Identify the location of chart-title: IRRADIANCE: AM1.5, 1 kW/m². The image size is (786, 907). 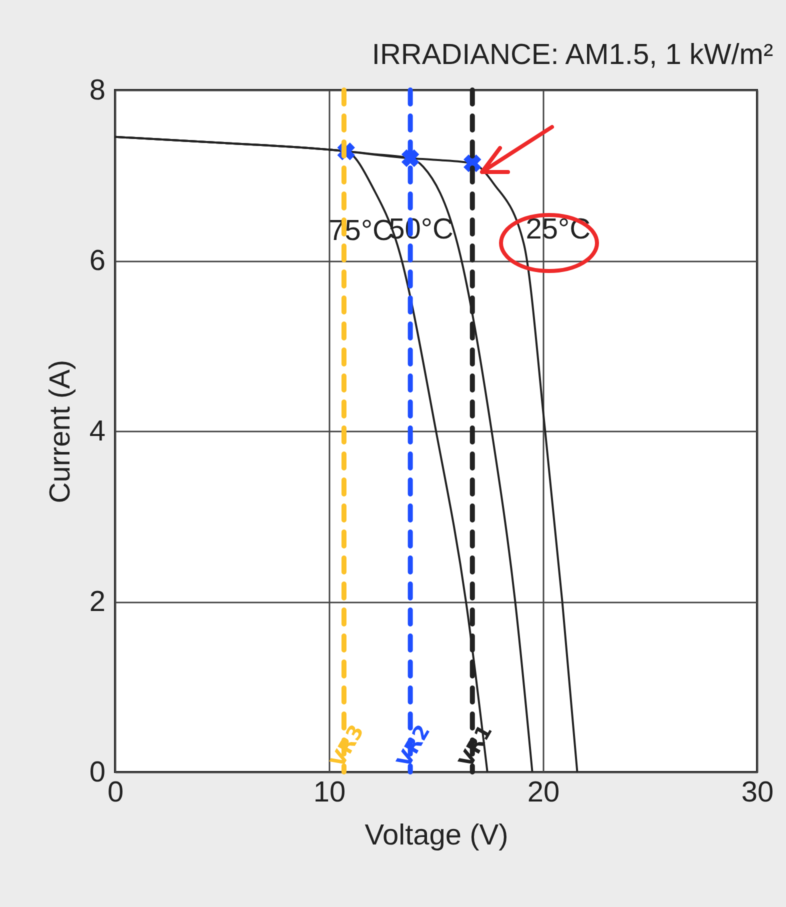
(573, 55).